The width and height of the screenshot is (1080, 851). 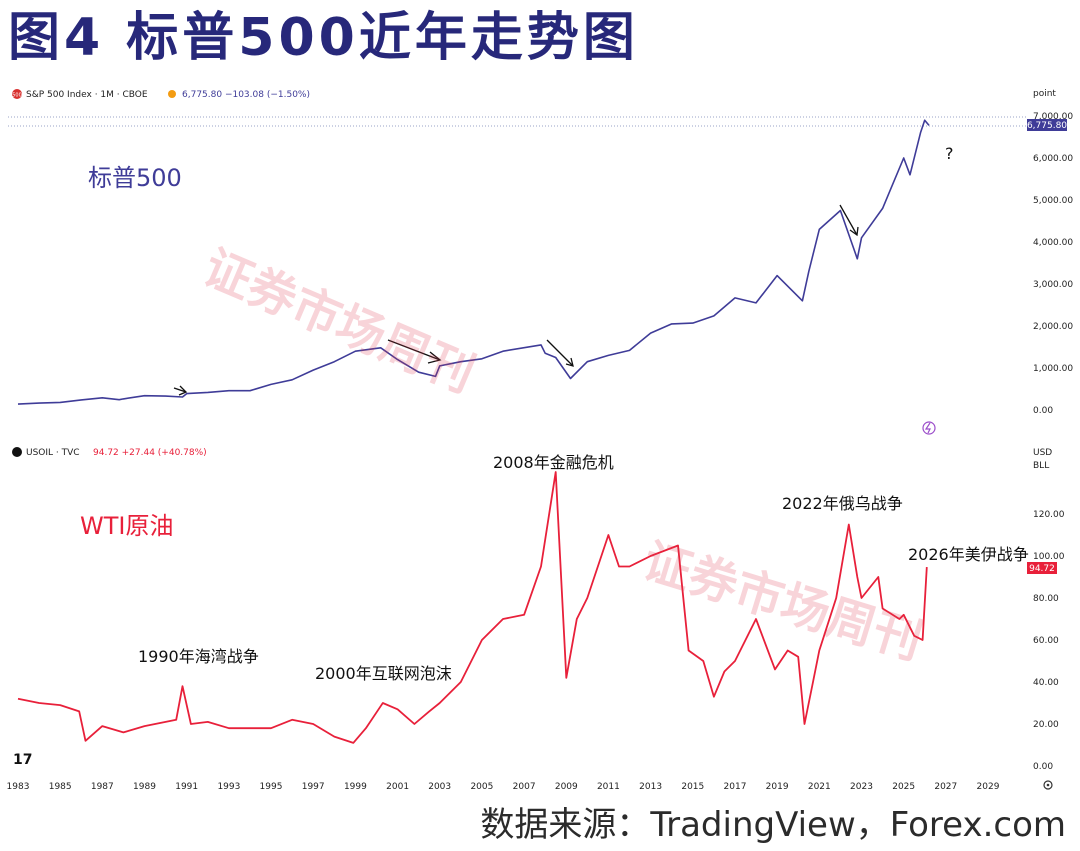 What do you see at coordinates (553, 462) in the screenshot?
I see `annotation-financial-crisis: 2008年金融危机` at bounding box center [553, 462].